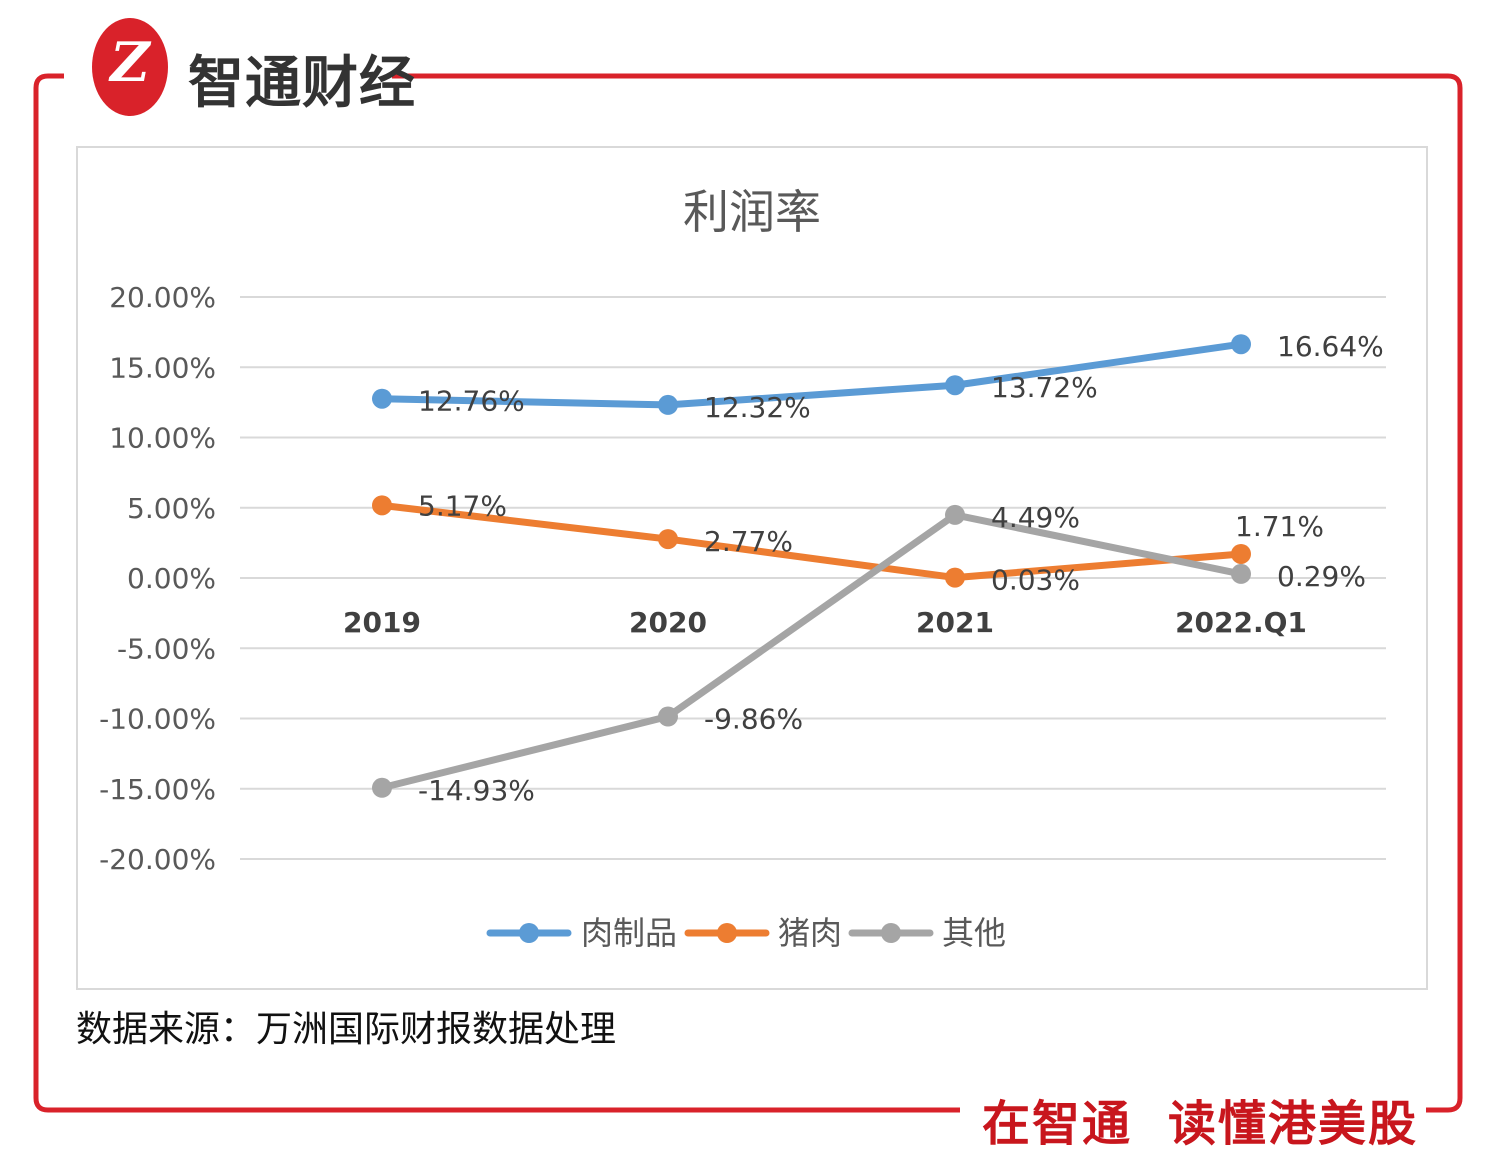  What do you see at coordinates (955, 622) in the screenshot?
I see `x-tick-label: 2021` at bounding box center [955, 622].